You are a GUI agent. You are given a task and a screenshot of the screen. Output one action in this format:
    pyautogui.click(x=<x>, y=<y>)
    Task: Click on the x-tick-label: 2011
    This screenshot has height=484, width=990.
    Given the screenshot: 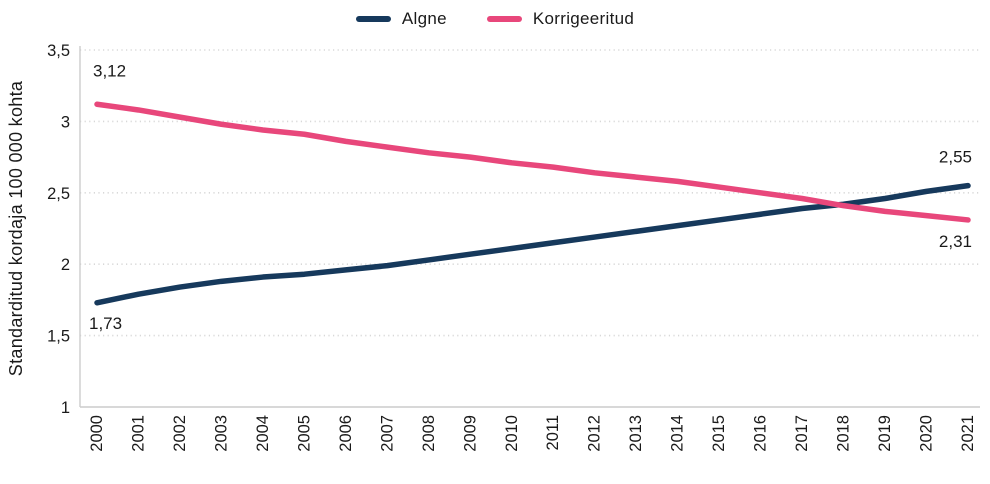 What is the action you would take?
    pyautogui.click(x=553, y=432)
    